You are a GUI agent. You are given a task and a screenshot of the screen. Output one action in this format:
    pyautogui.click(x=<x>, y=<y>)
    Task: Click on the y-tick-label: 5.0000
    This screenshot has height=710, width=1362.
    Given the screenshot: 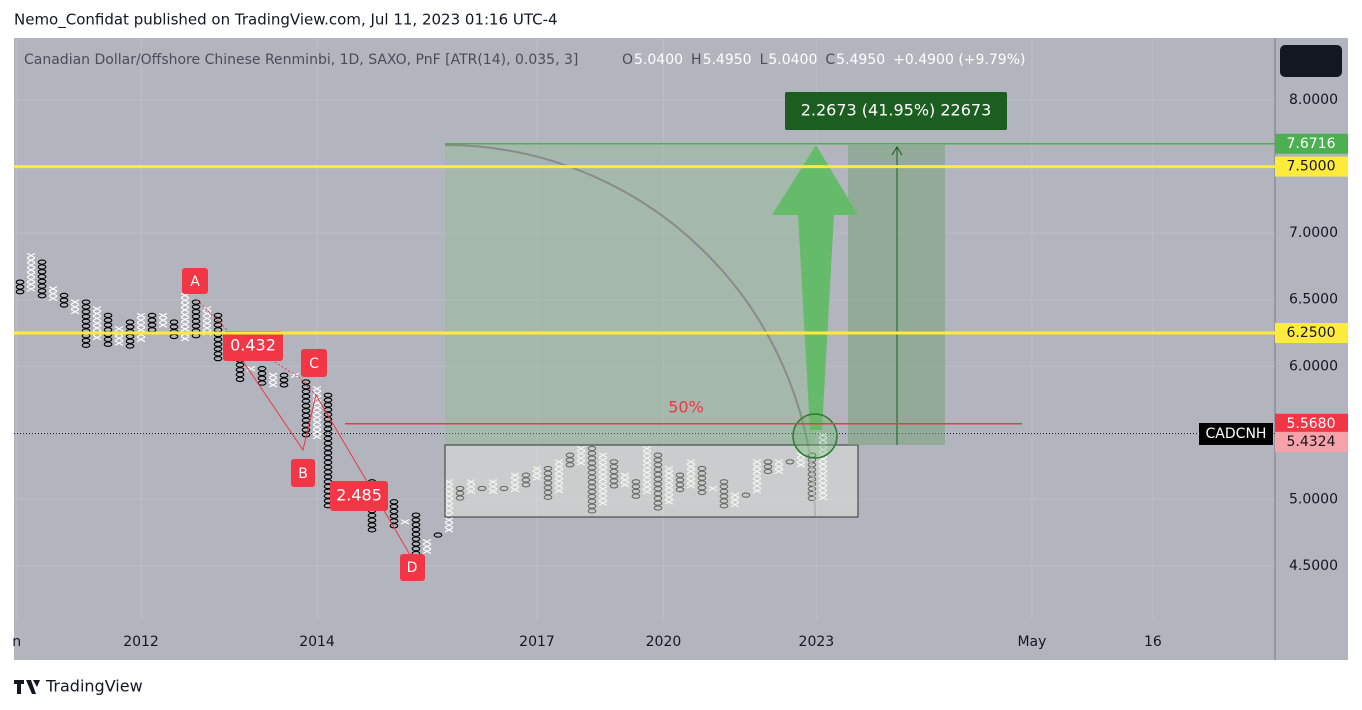 What is the action you would take?
    pyautogui.click(x=1313, y=499)
    